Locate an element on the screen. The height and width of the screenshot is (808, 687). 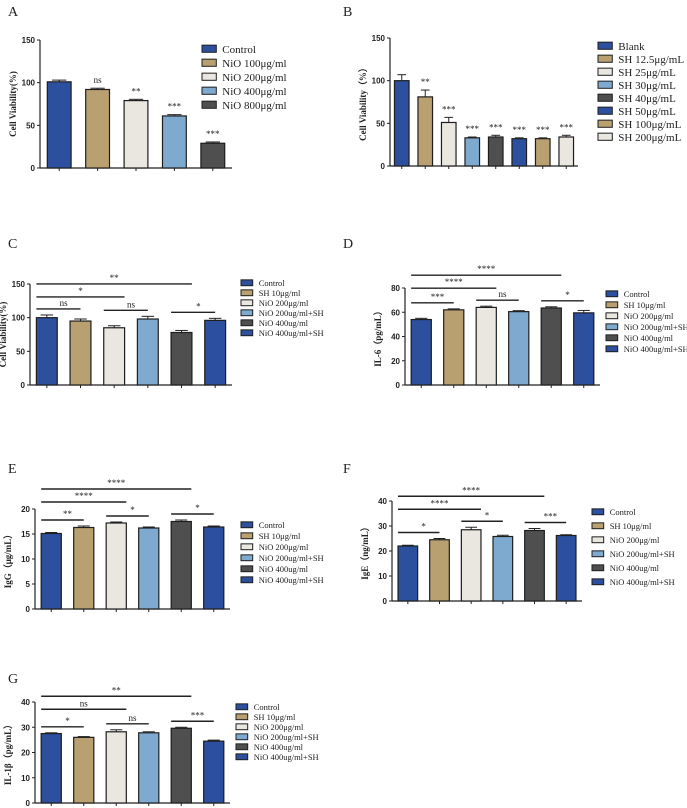
panel-label: D is located at coordinates (348, 244).